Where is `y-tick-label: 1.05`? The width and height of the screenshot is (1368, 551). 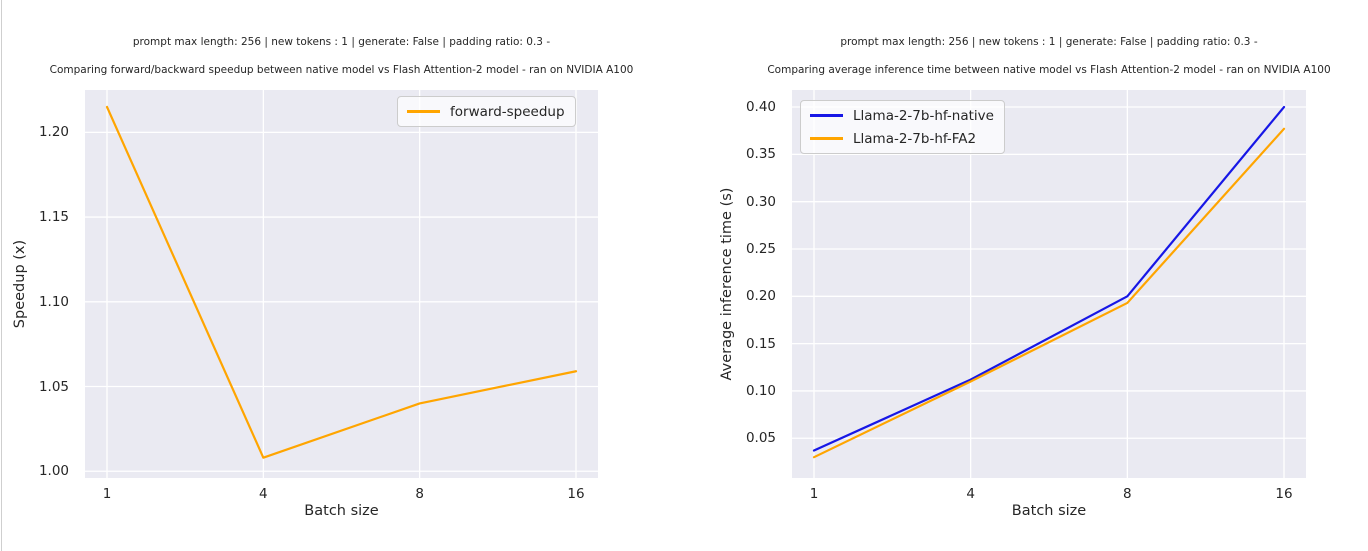
y-tick-label: 1.05 is located at coordinates (53, 386).